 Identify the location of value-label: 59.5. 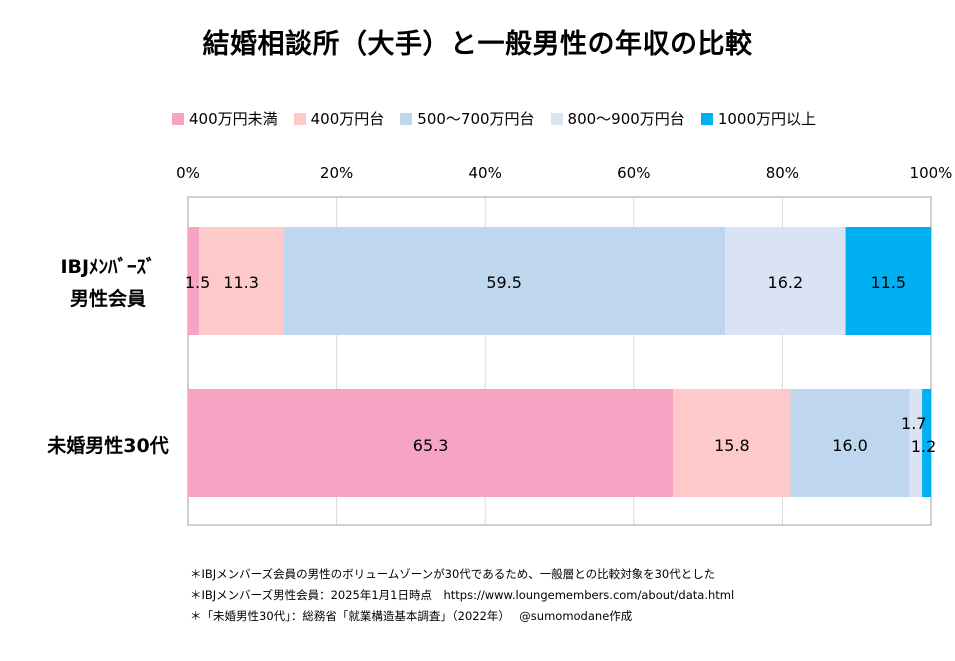
(504, 282).